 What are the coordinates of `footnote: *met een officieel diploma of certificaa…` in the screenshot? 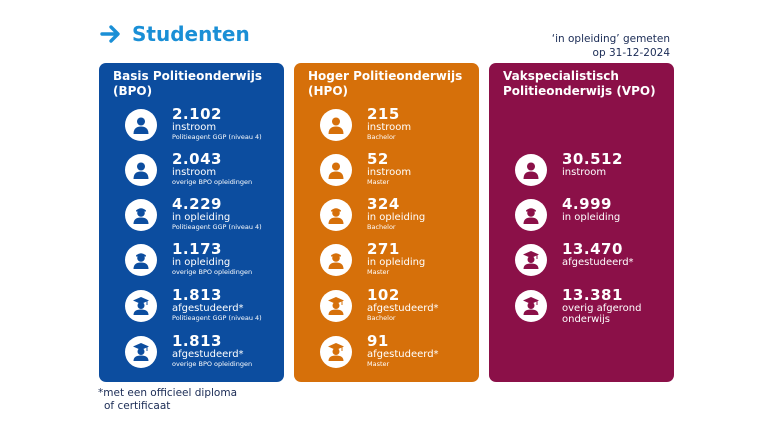 It's located at (167, 400).